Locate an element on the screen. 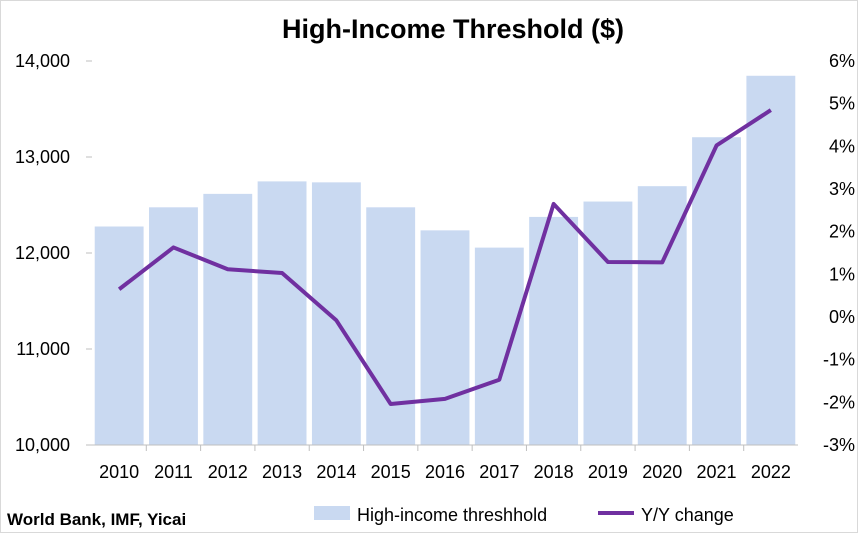 The image size is (858, 533). x-tick-label: 2022 is located at coordinates (771, 472).